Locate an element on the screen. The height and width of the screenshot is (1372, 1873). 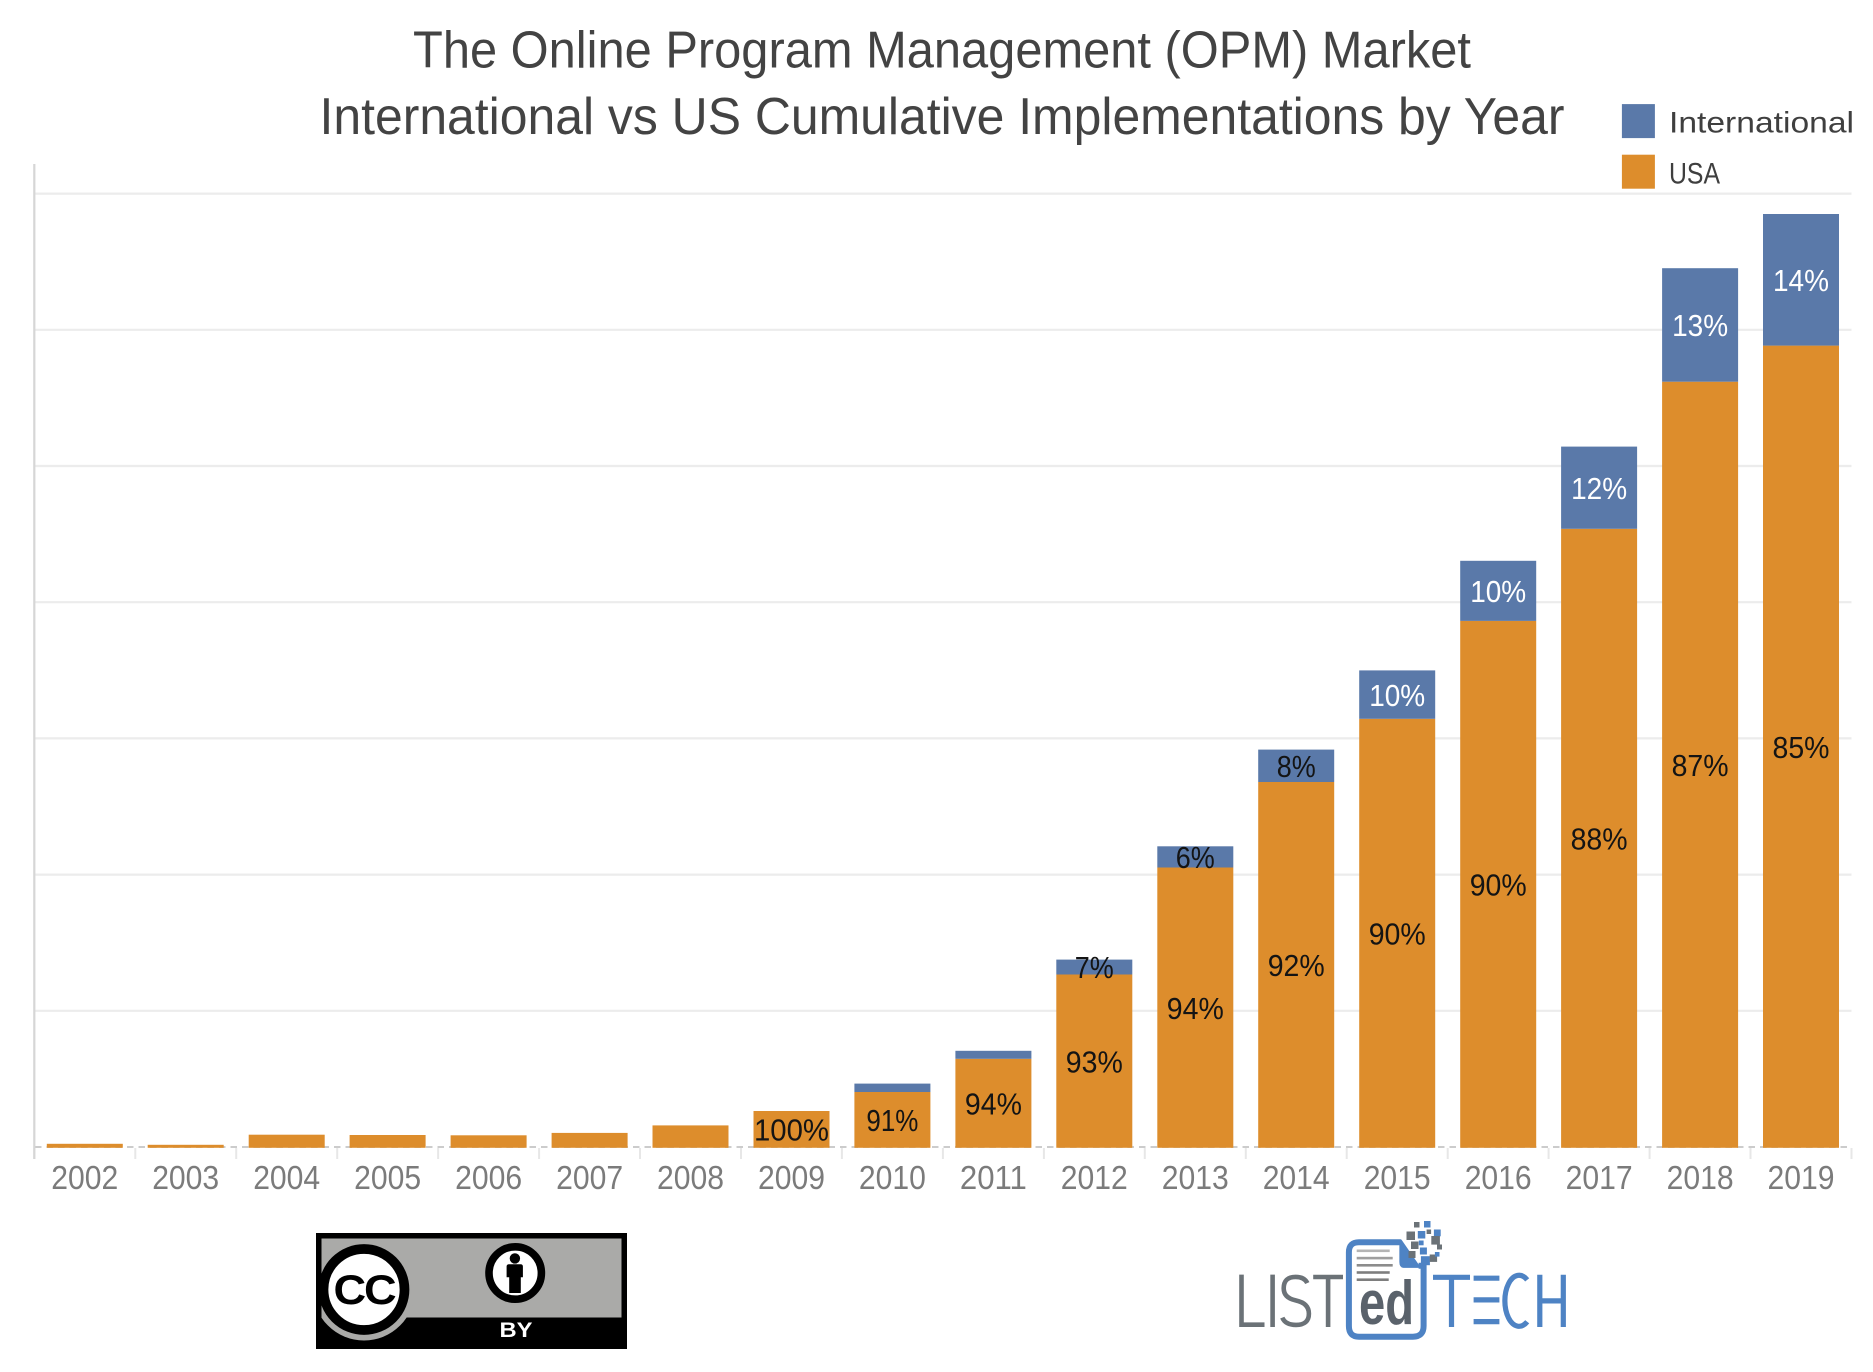
svg-text: 2015 is located at coordinates (1397, 1177).